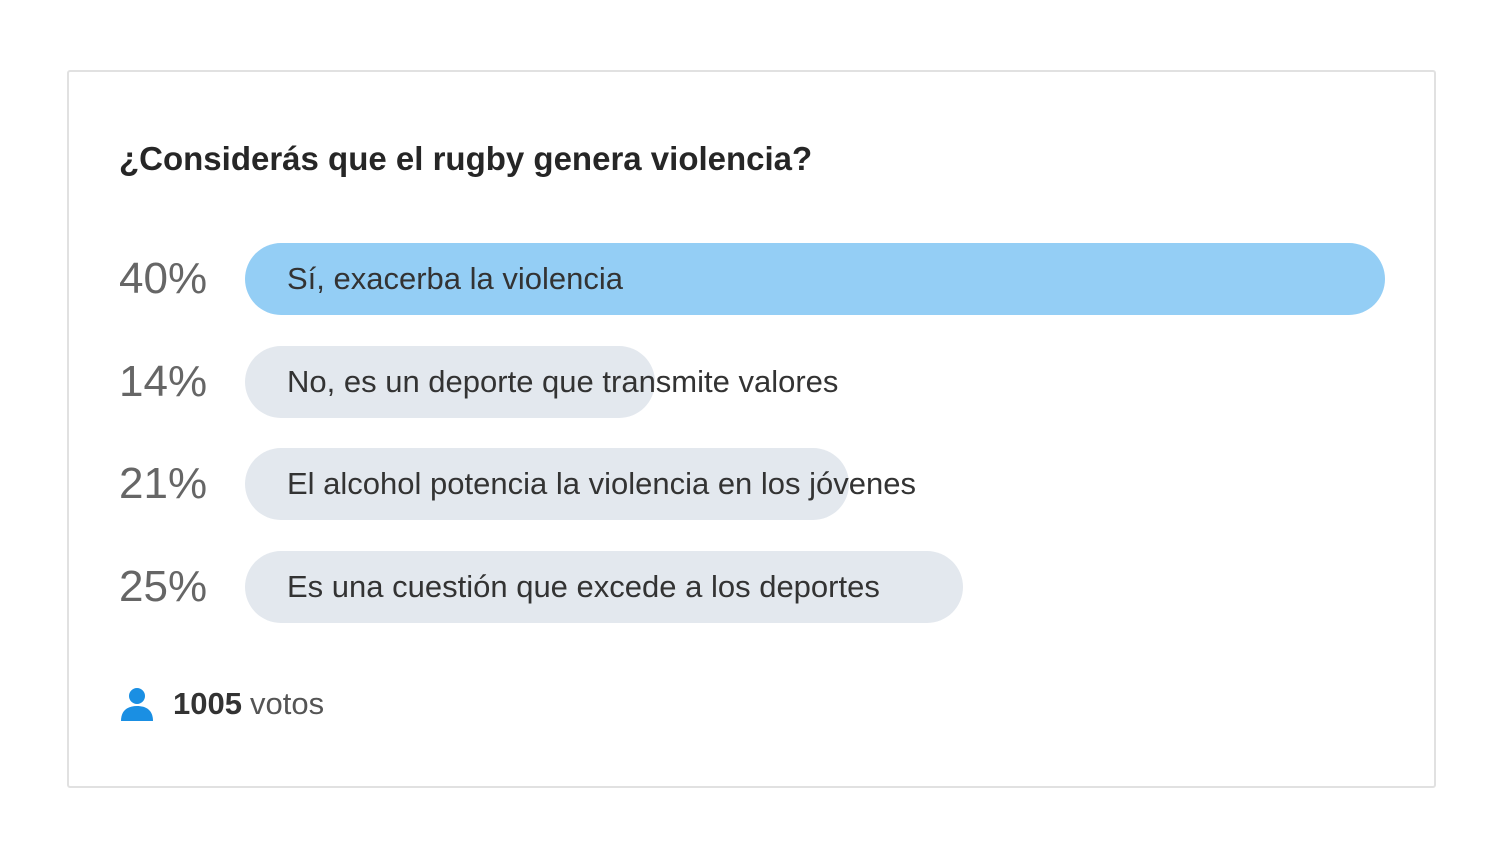  I want to click on user-icon, so click(137, 704).